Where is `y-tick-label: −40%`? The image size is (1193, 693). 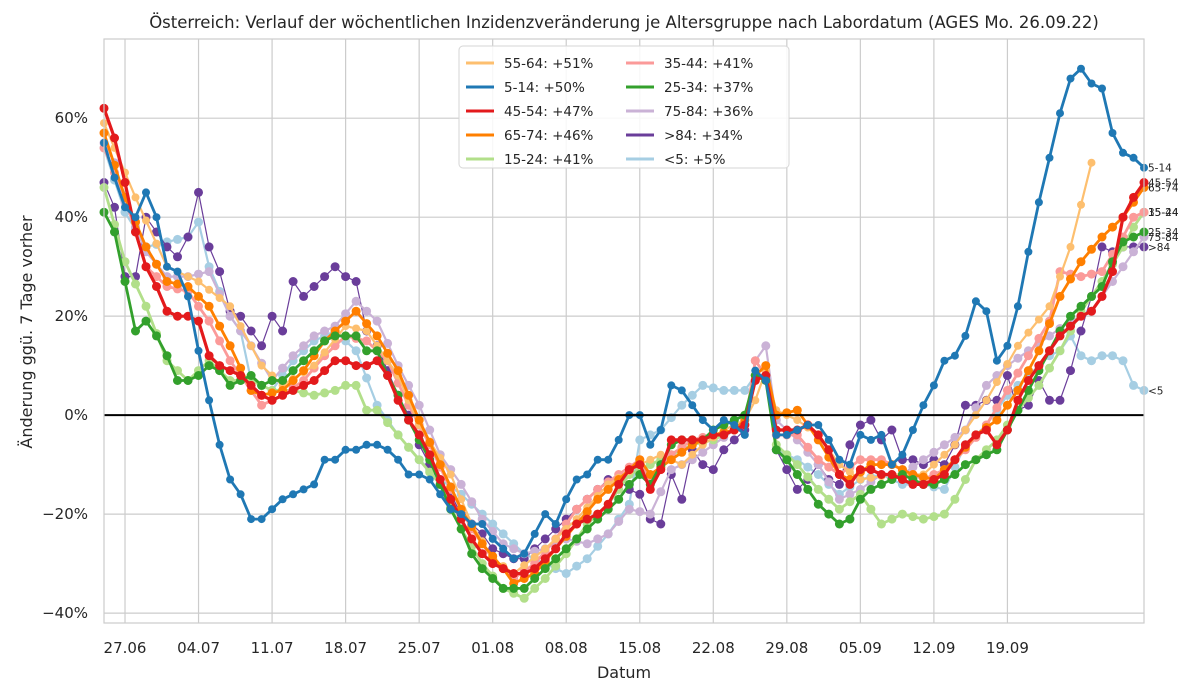
y-tick-label: −40% is located at coordinates (65, 613).